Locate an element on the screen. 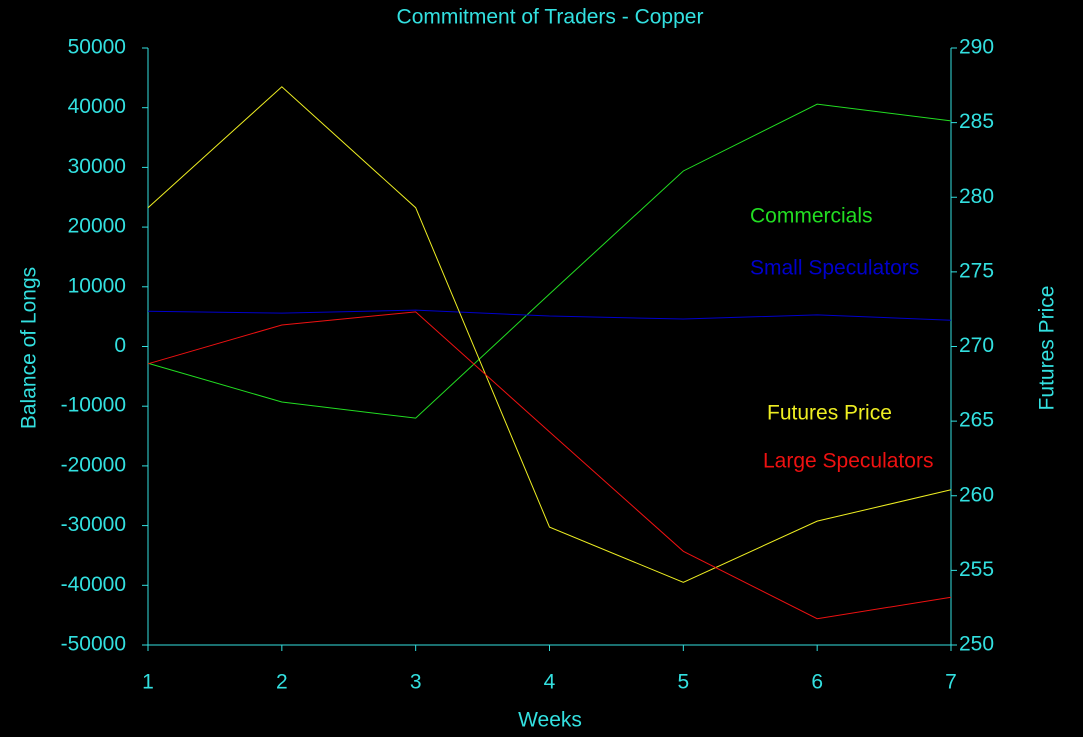 The image size is (1083, 737). y-tick-label: 0 is located at coordinates (120, 345).